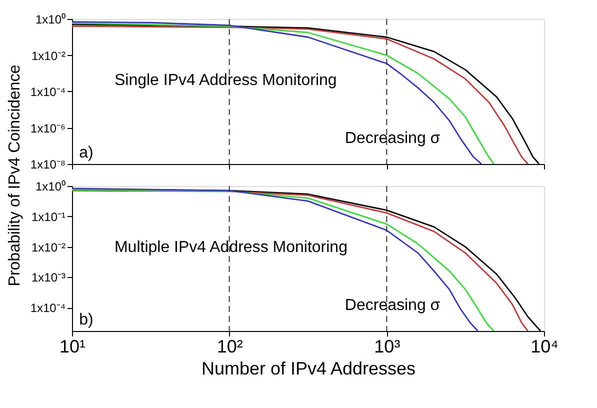 This screenshot has width=597, height=408. What do you see at coordinates (225, 80) in the screenshot?
I see `annotation: Single IPv4 Address Monitoring` at bounding box center [225, 80].